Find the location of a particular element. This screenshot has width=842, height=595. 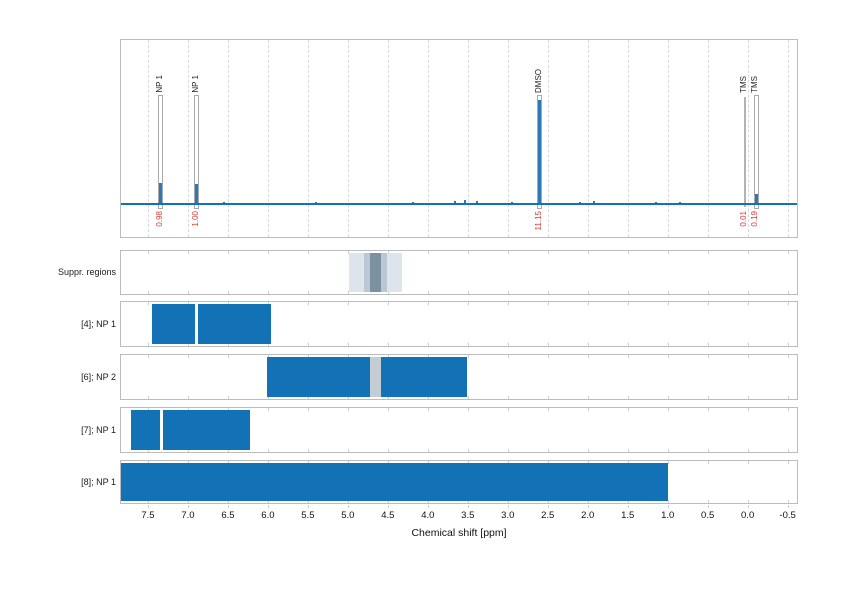

muted-region-bar is located at coordinates (376, 377).